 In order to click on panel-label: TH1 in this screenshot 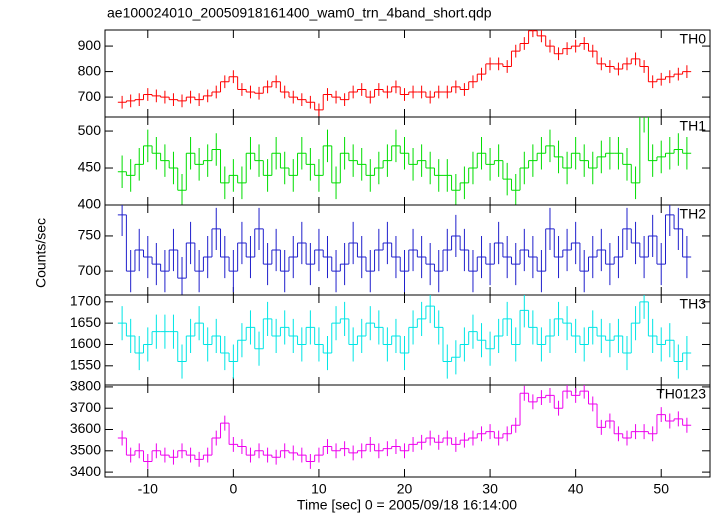, I will do `click(693, 126)`.